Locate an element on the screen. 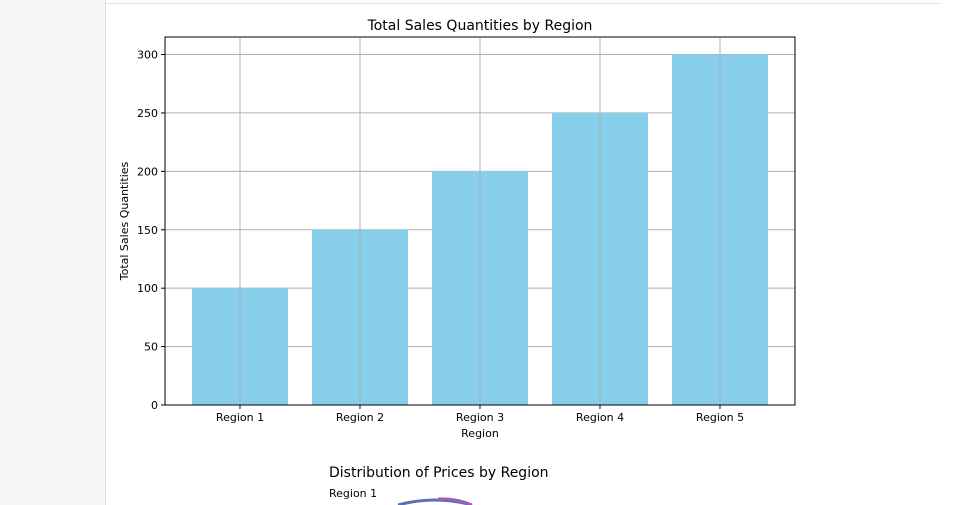 Image resolution: width=978 pixels, height=505 pixels. x-tick-label: Region 4 is located at coordinates (600, 417).